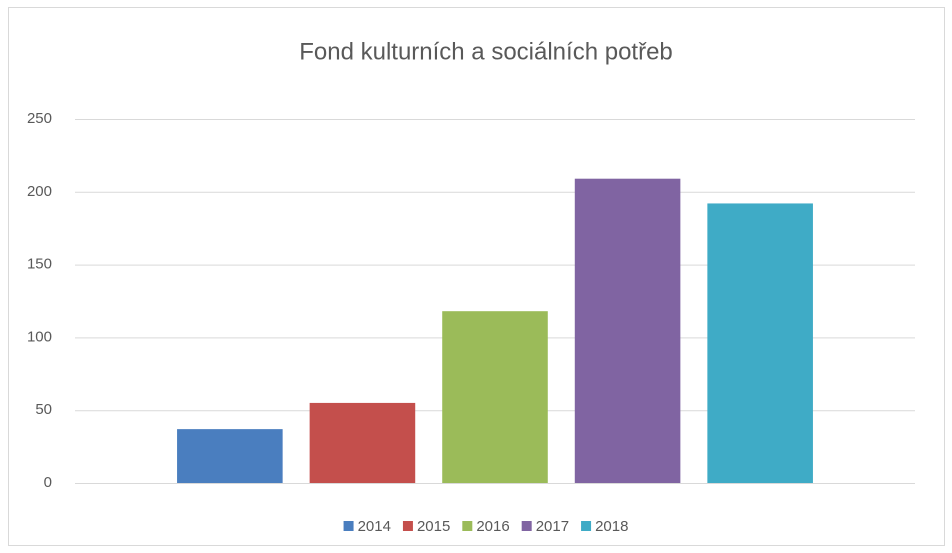  Describe the element at coordinates (433, 526) in the screenshot. I see `legend-label: 2015` at that location.